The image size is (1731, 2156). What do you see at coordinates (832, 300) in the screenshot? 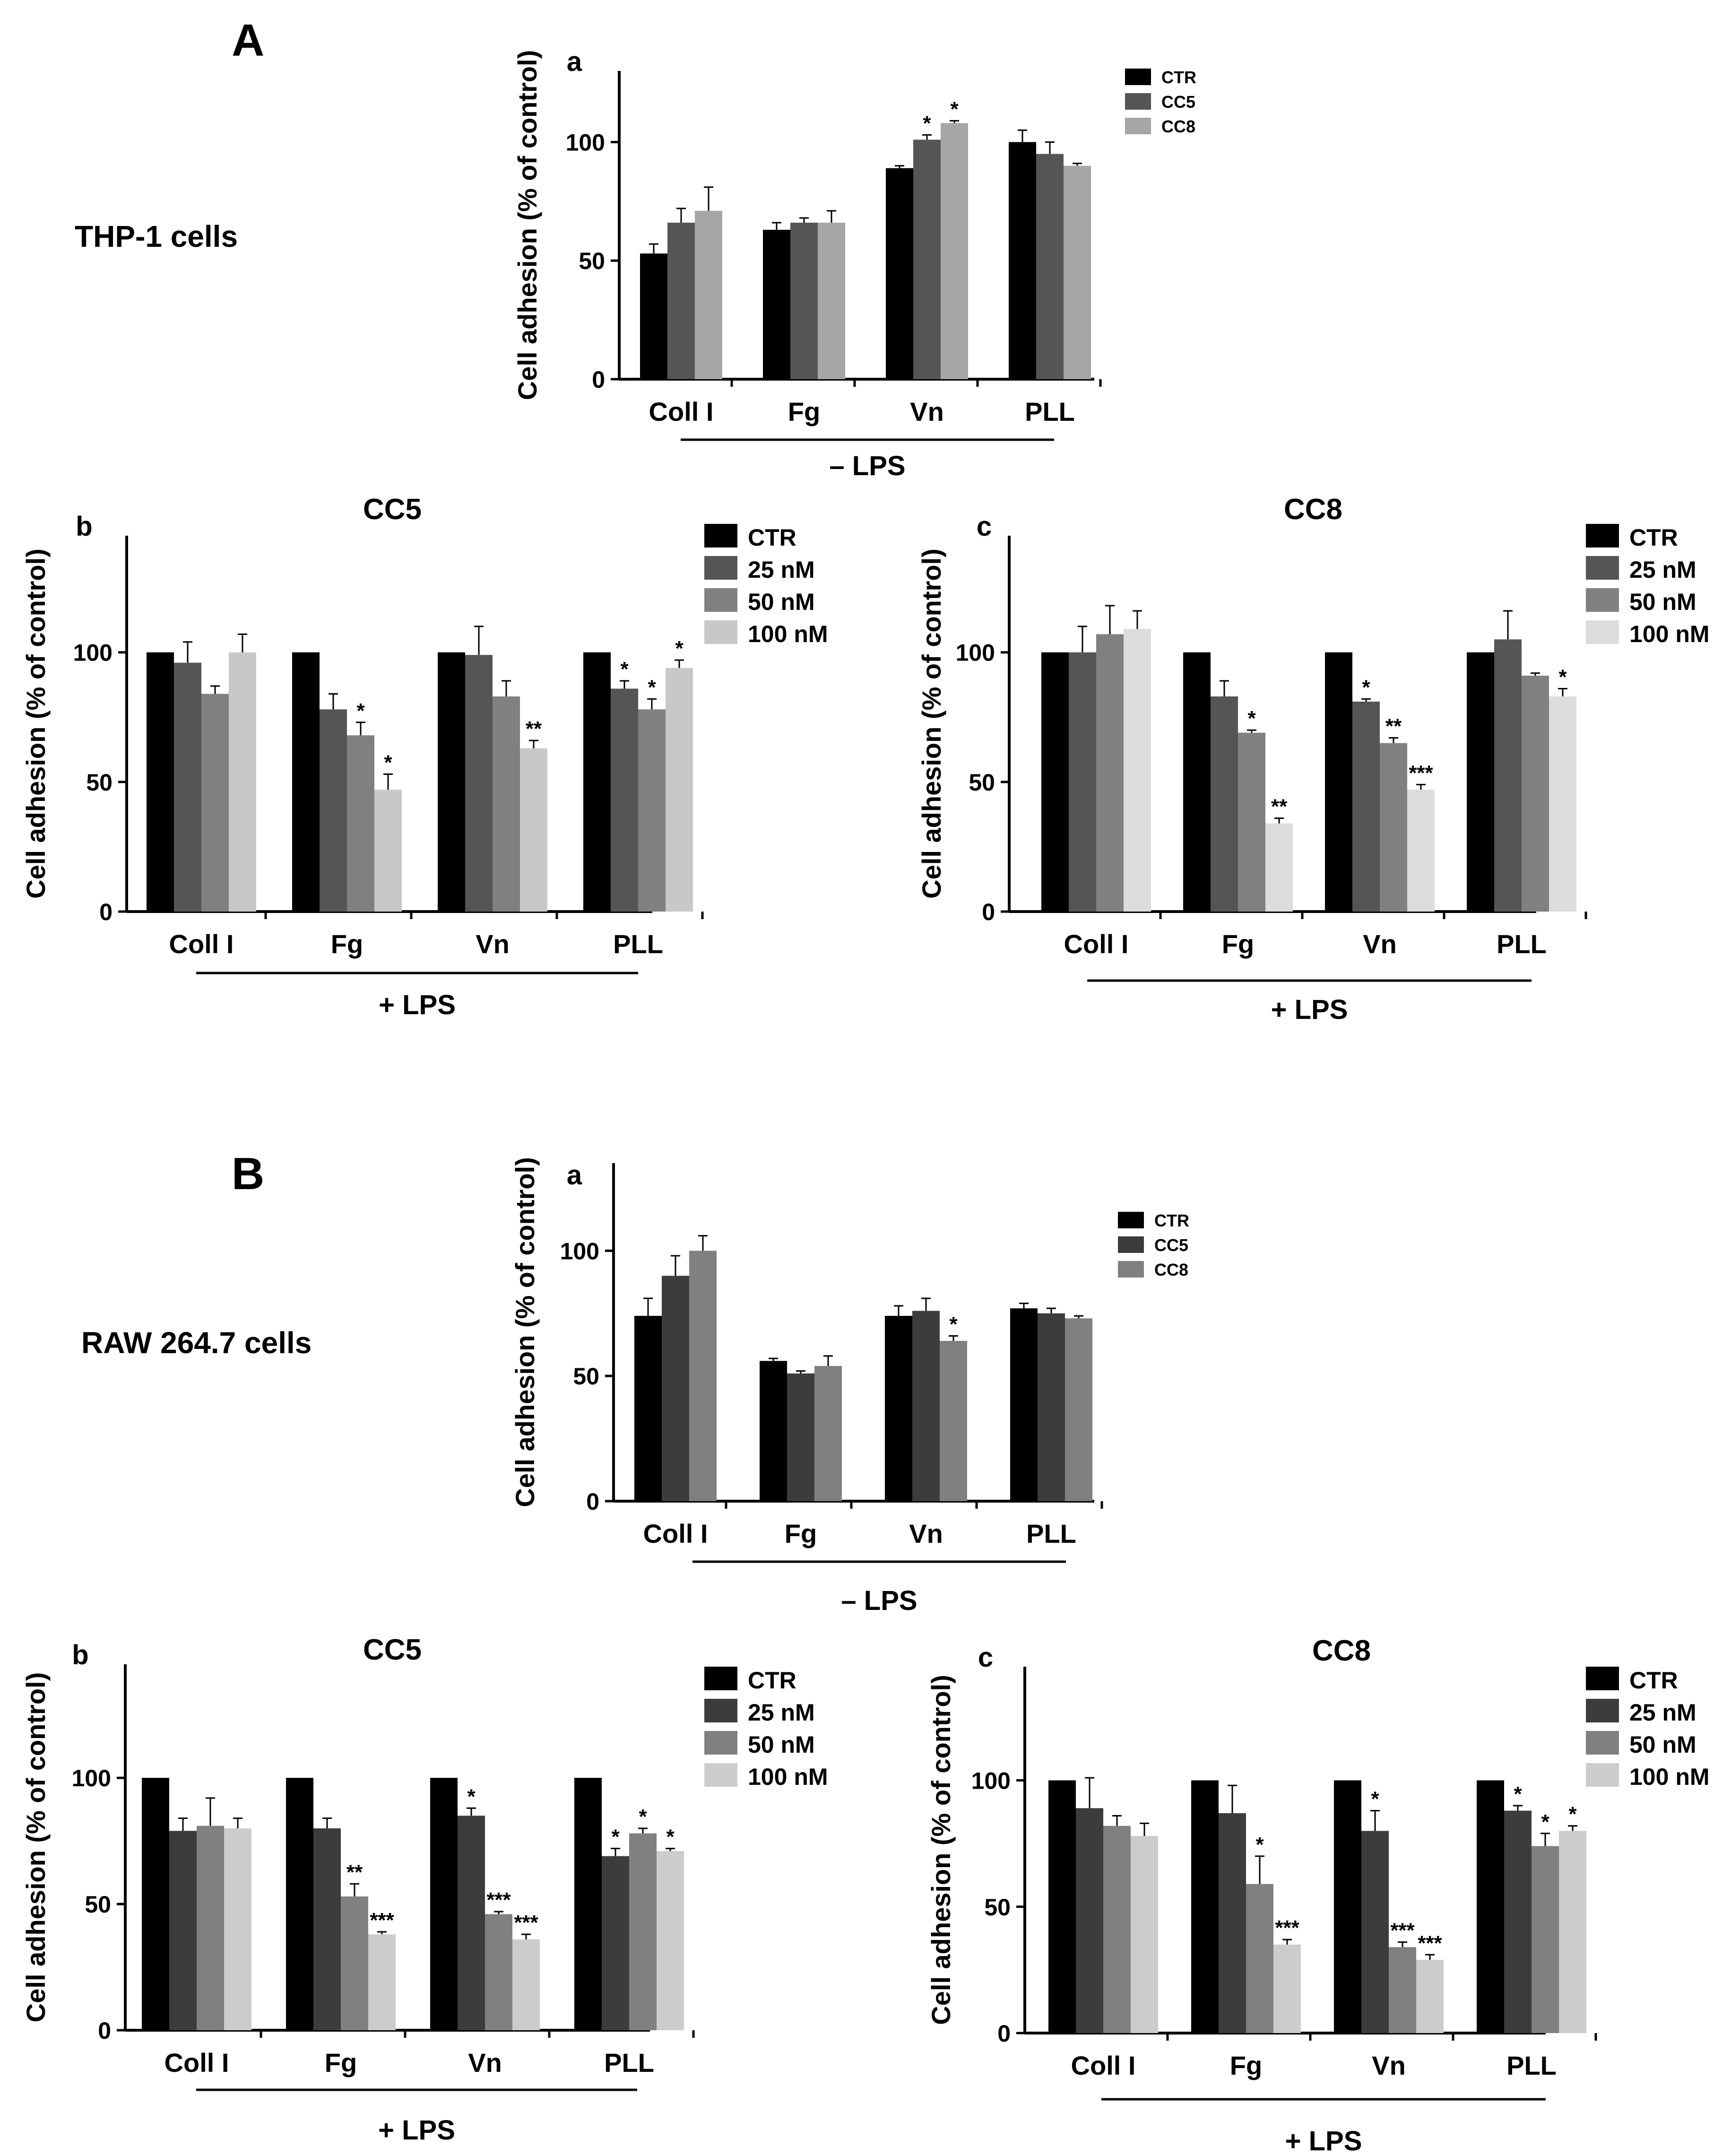
I see `bar-cc8-fg` at bounding box center [832, 300].